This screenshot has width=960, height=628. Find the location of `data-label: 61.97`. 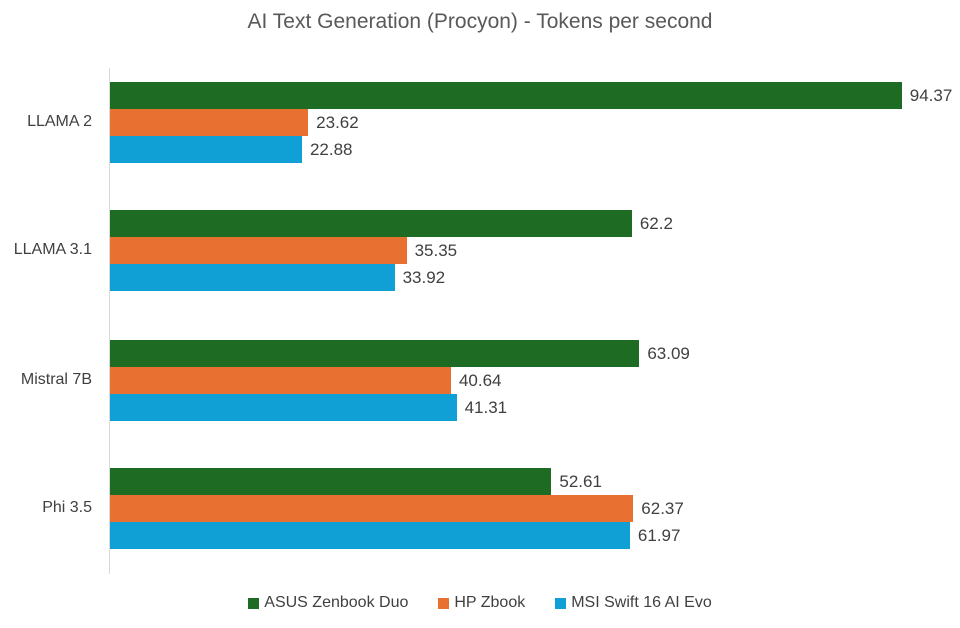

data-label: 61.97 is located at coordinates (659, 535).